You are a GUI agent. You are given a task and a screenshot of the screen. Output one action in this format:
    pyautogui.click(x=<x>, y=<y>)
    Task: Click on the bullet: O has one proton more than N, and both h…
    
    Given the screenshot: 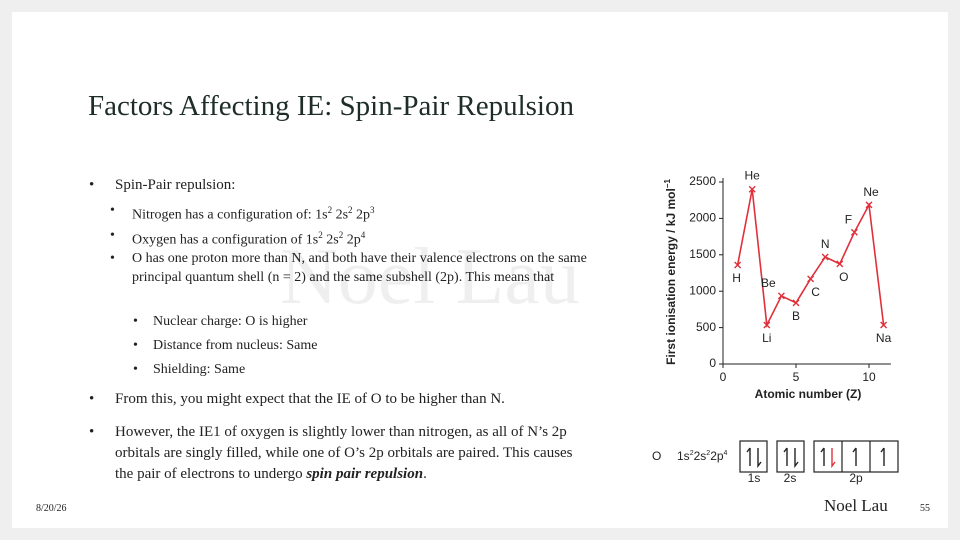 What is the action you would take?
    pyautogui.click(x=351, y=268)
    